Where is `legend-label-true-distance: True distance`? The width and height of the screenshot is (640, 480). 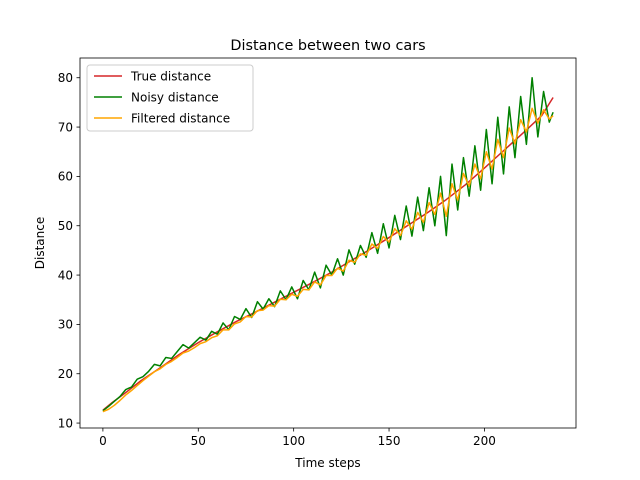 legend-label-true-distance: True distance is located at coordinates (170, 76).